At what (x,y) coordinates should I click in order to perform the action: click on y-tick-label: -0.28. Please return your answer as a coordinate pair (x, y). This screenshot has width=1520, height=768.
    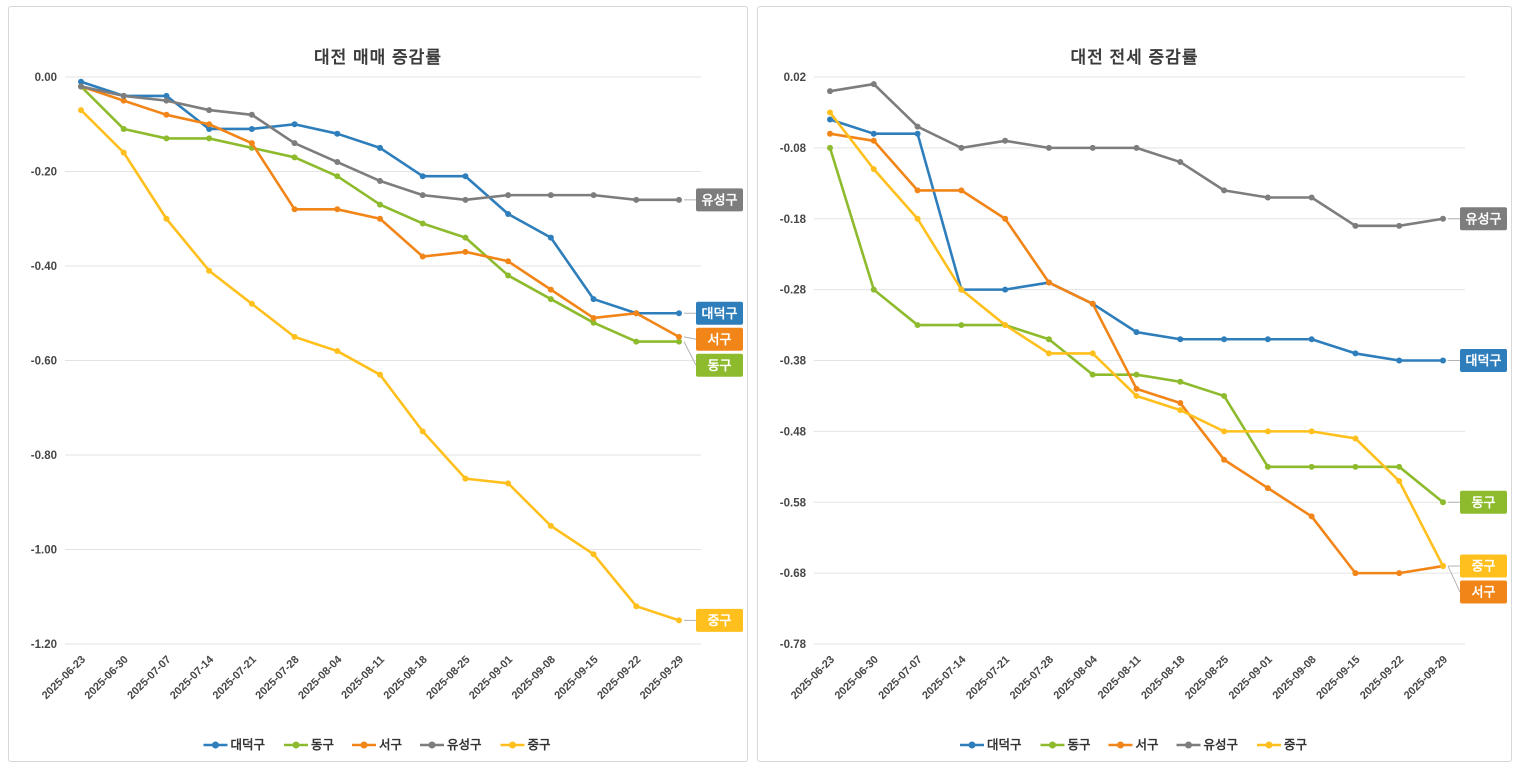
    Looking at the image, I should click on (793, 291).